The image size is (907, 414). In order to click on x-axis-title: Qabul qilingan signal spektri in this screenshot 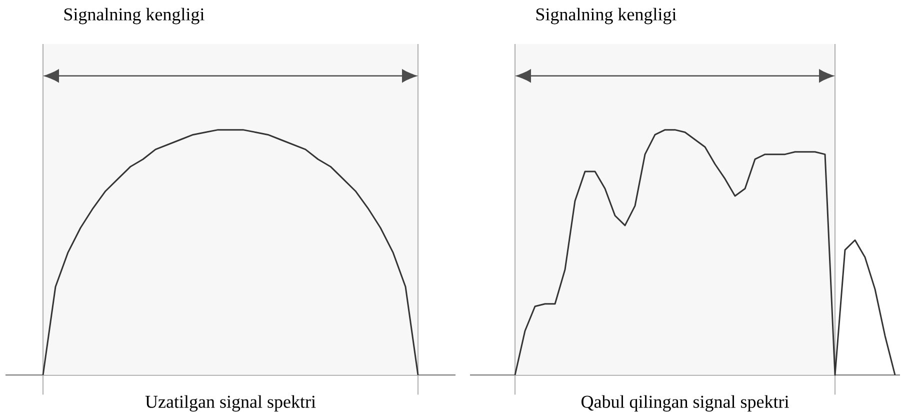, I will do `click(685, 403)`.